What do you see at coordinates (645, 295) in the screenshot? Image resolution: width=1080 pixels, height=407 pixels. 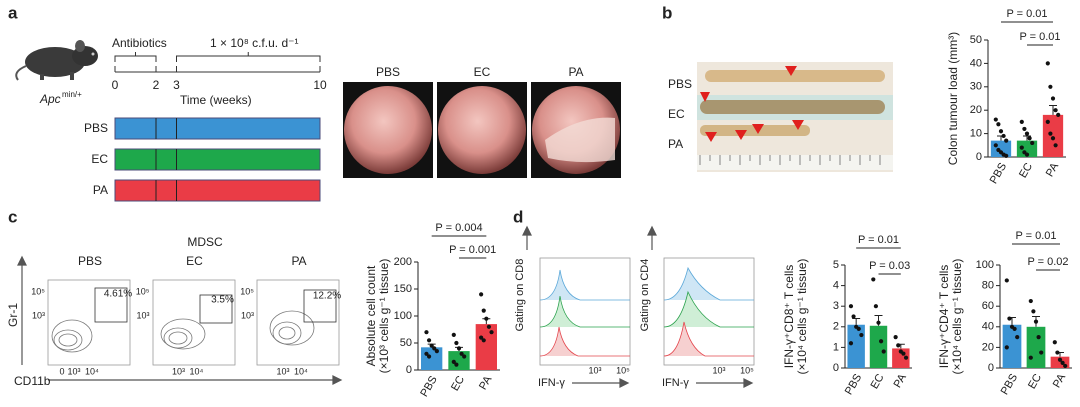 I see `gating-label: Gating on CD4` at bounding box center [645, 295].